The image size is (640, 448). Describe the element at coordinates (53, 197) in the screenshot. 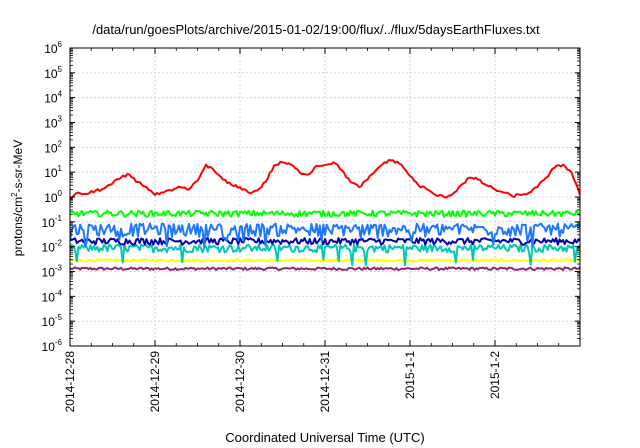

I see `y-tick-label: 10⁰` at that location.